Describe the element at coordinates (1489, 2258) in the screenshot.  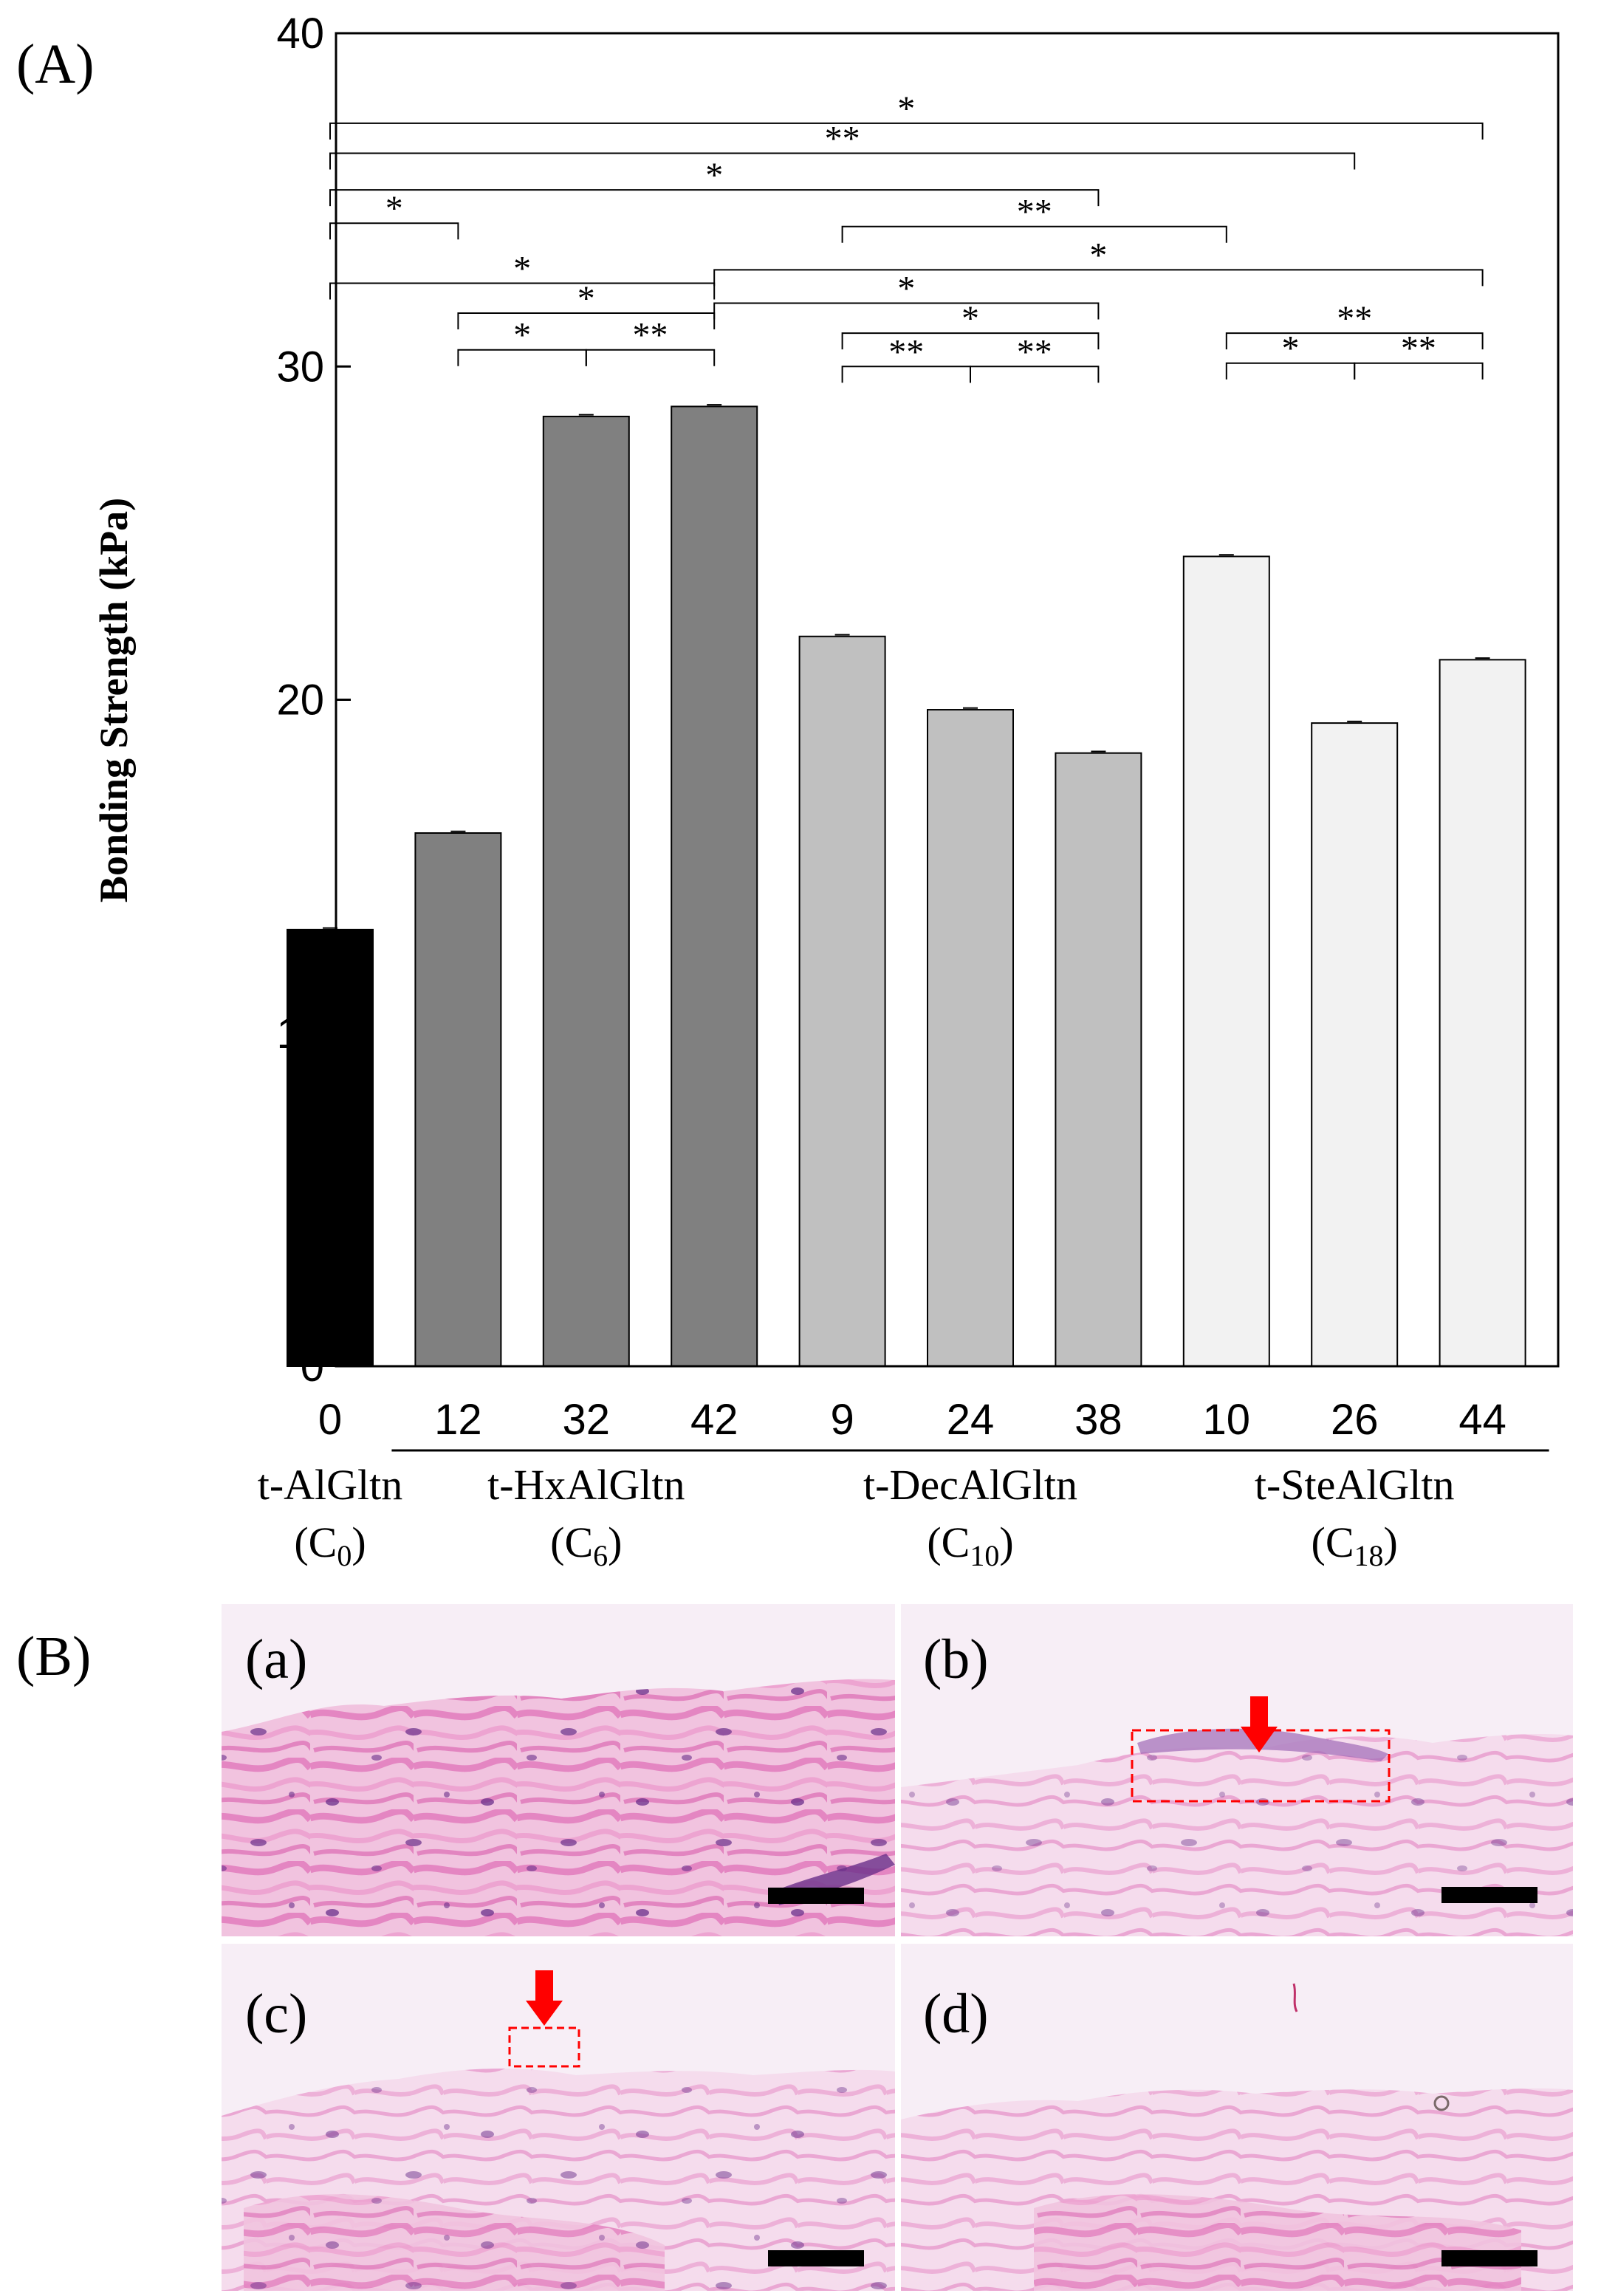
I see `scale-bar-d` at that location.